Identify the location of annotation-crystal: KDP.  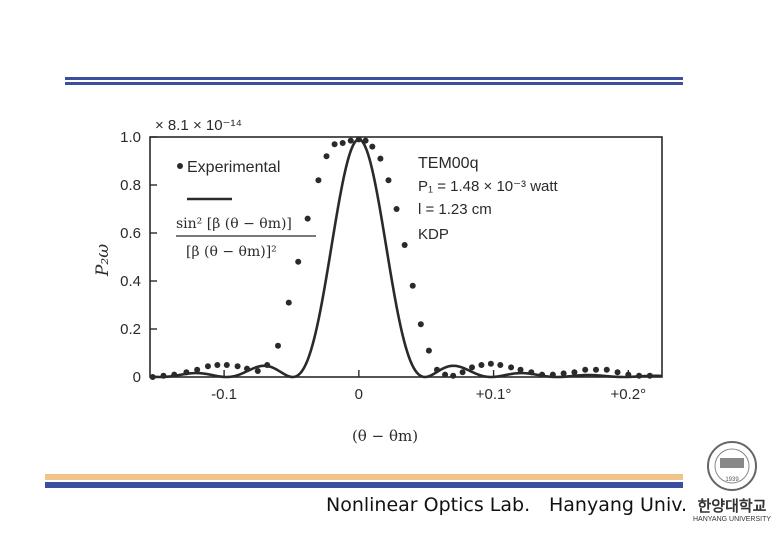
(433, 234).